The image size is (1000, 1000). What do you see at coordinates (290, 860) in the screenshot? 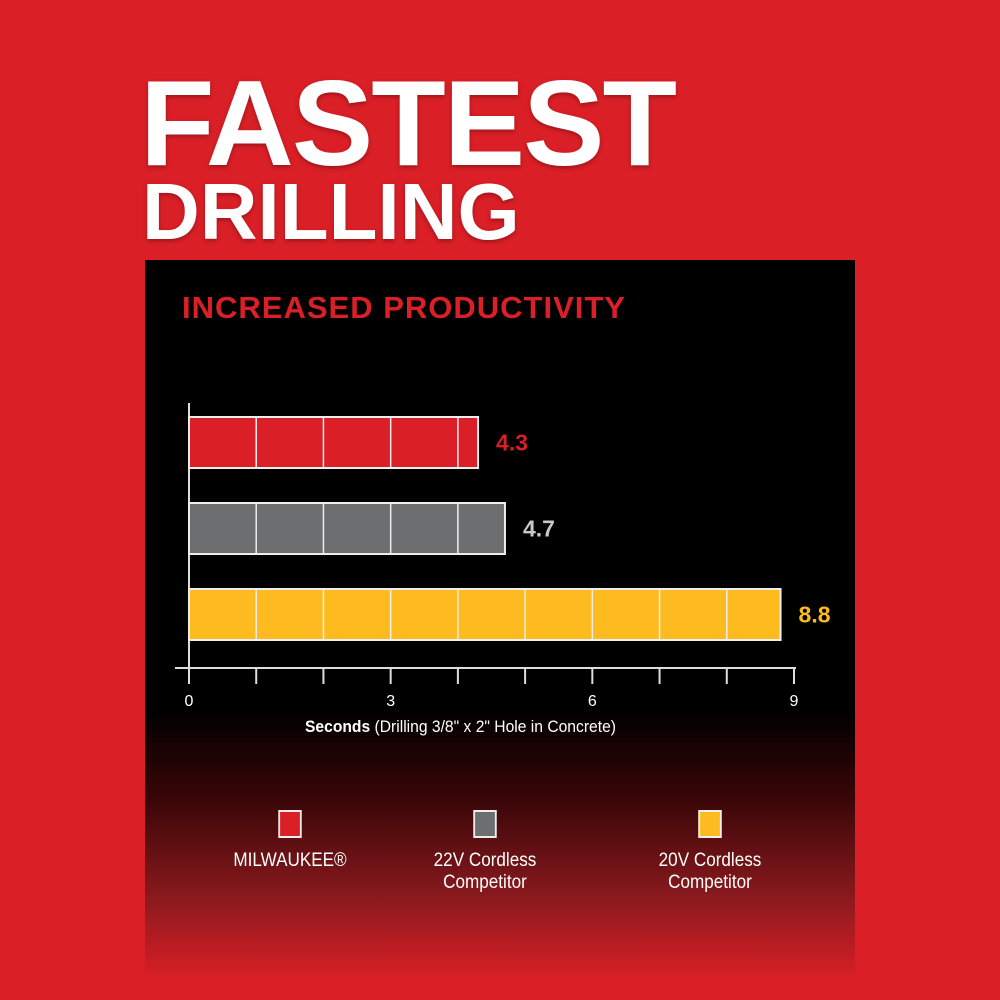
I see `legend-label-line1: MILWAUKEE®` at bounding box center [290, 860].